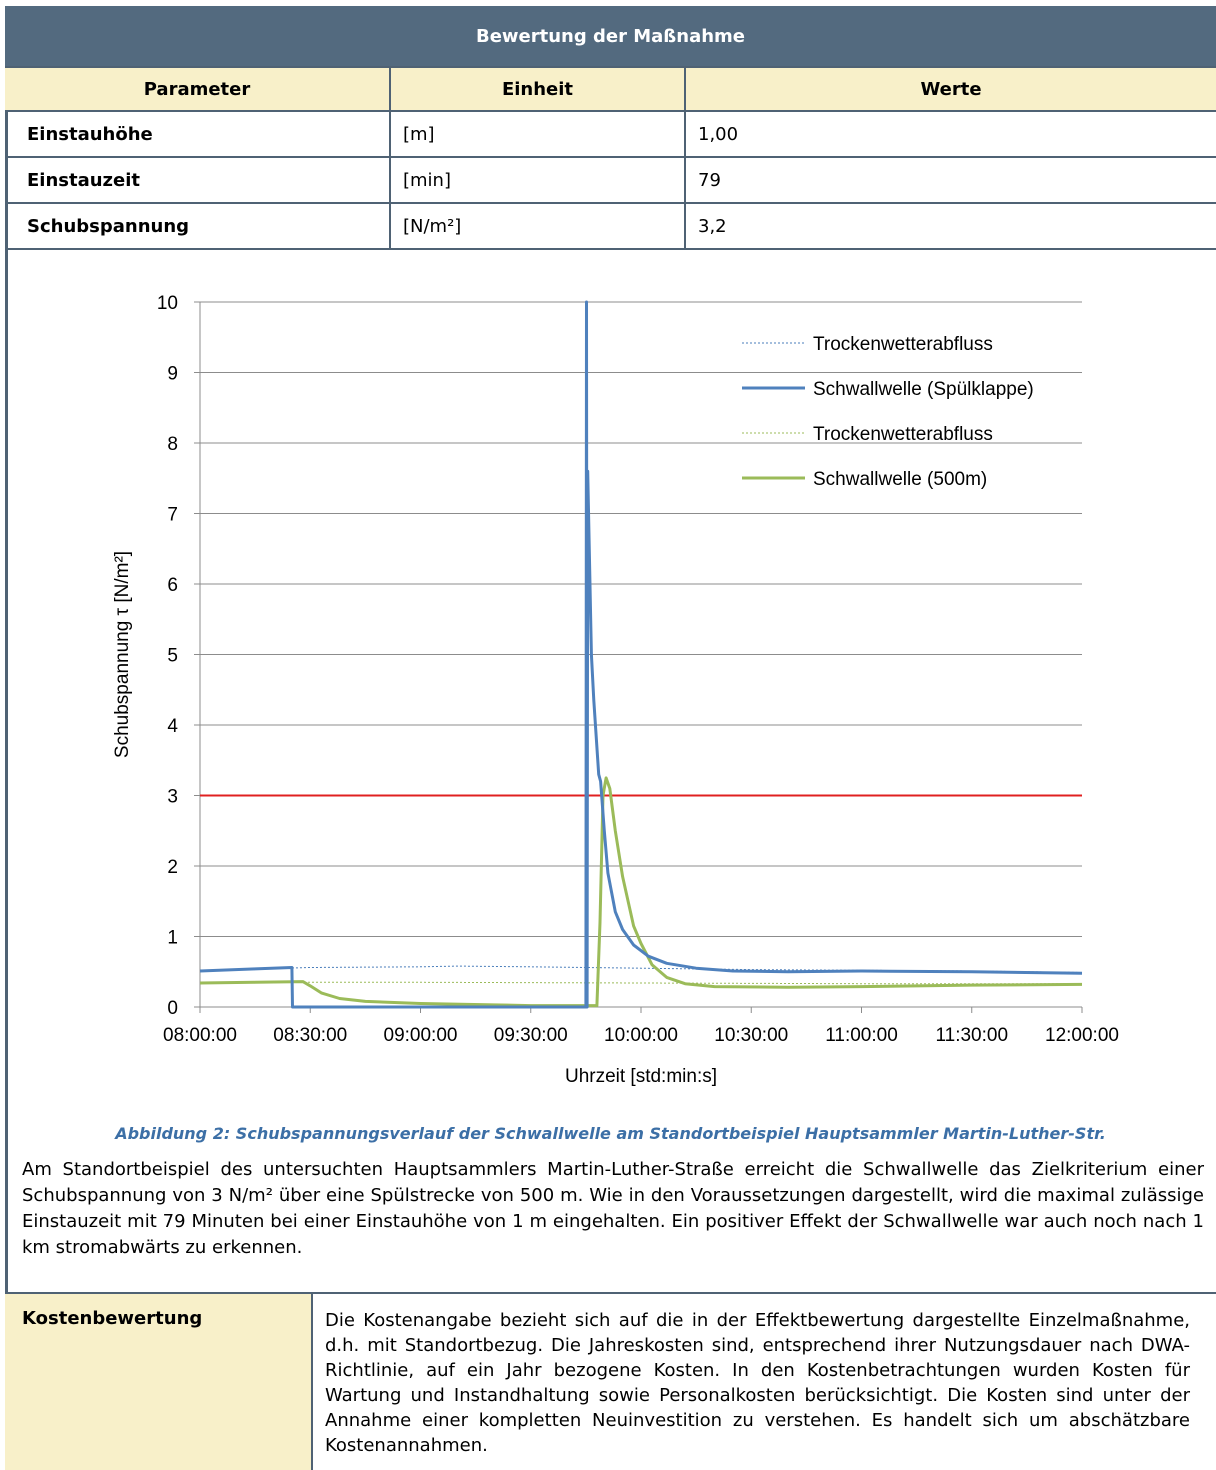 This screenshot has height=1470, width=1216. Describe the element at coordinates (641, 1076) in the screenshot. I see `x-axis-label: Uhrzeit [std:min:s]` at that location.